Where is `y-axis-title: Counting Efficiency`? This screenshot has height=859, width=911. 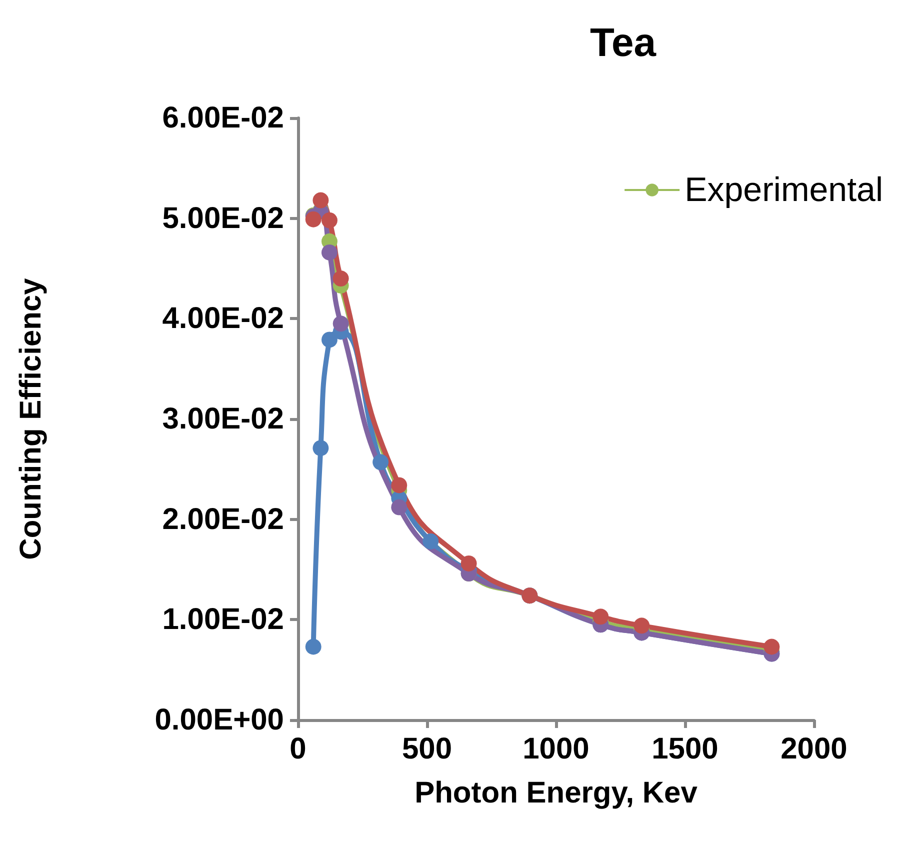 y-axis-title: Counting Efficiency is located at coordinates (31, 419).